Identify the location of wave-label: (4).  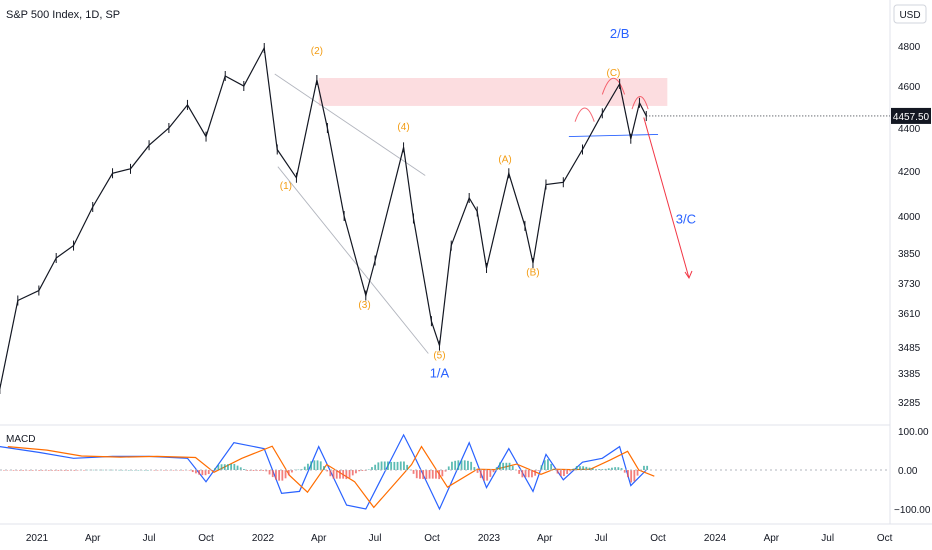
(403, 127).